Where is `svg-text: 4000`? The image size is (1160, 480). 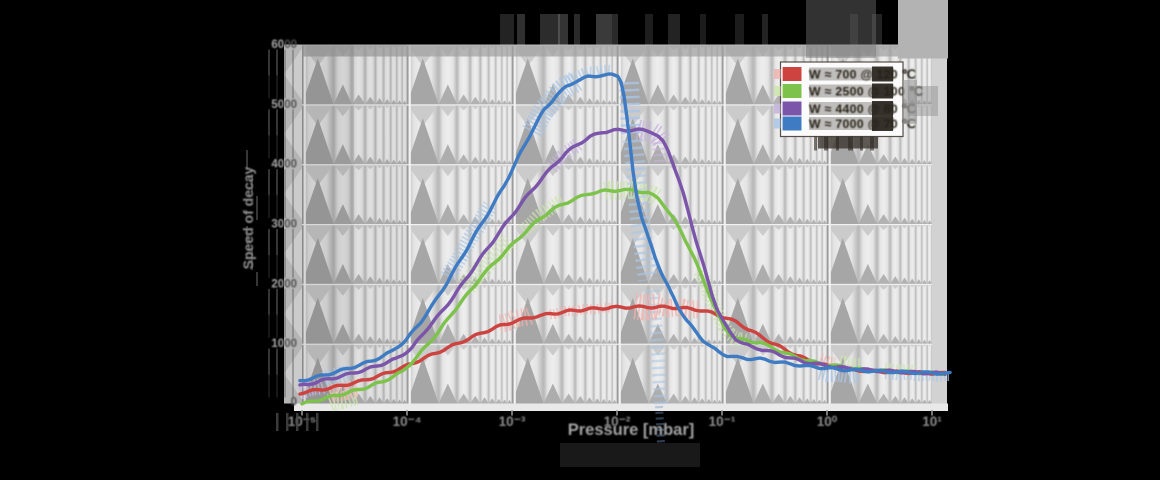 svg-text: 4000 is located at coordinates (284, 165).